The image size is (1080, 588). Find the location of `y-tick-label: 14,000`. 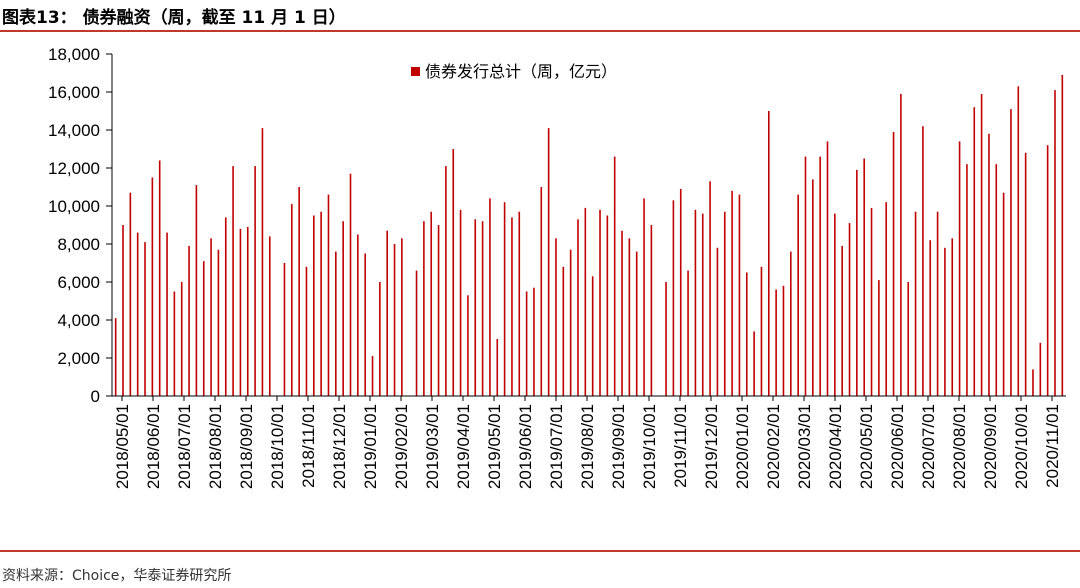

y-tick-label: 14,000 is located at coordinates (74, 130).